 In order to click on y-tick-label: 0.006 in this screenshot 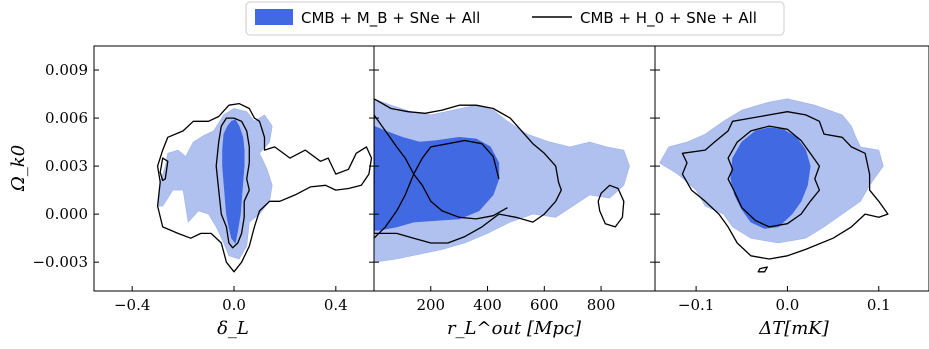, I will do `click(66, 118)`.